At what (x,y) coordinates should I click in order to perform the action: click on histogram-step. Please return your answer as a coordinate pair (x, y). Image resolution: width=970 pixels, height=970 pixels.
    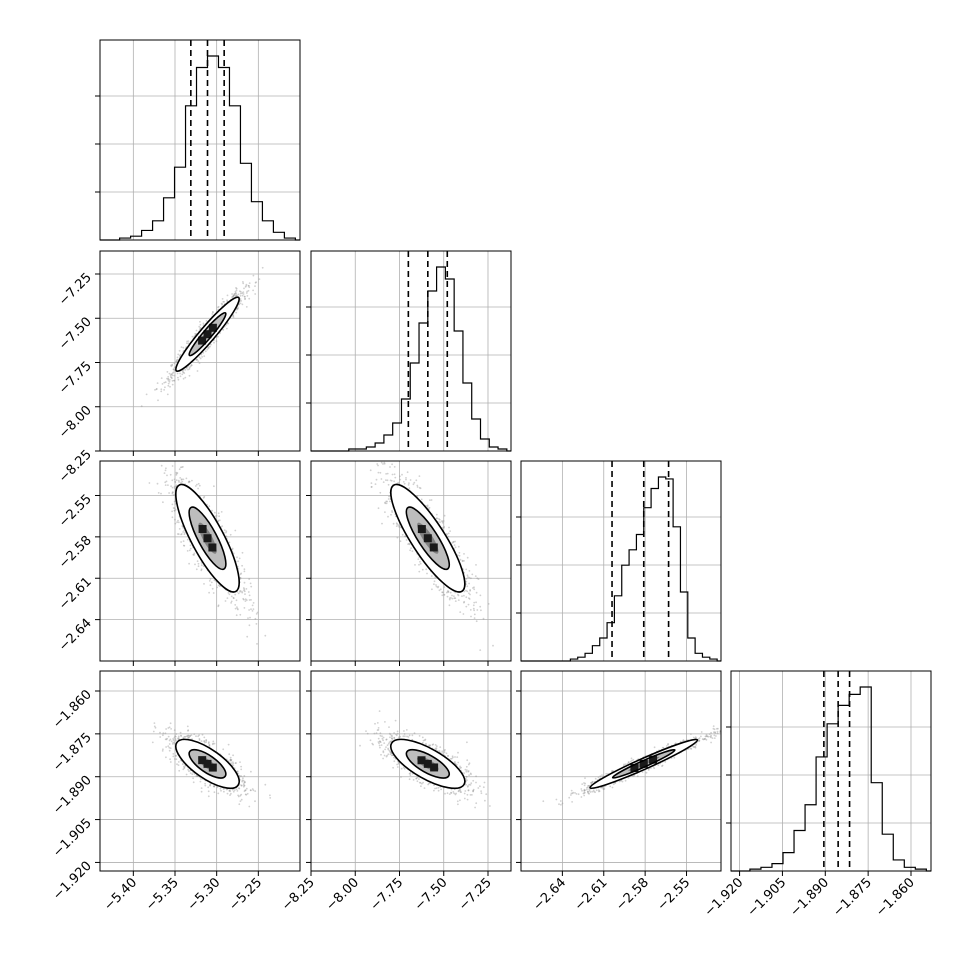
    Looking at the image, I should click on (200, 148).